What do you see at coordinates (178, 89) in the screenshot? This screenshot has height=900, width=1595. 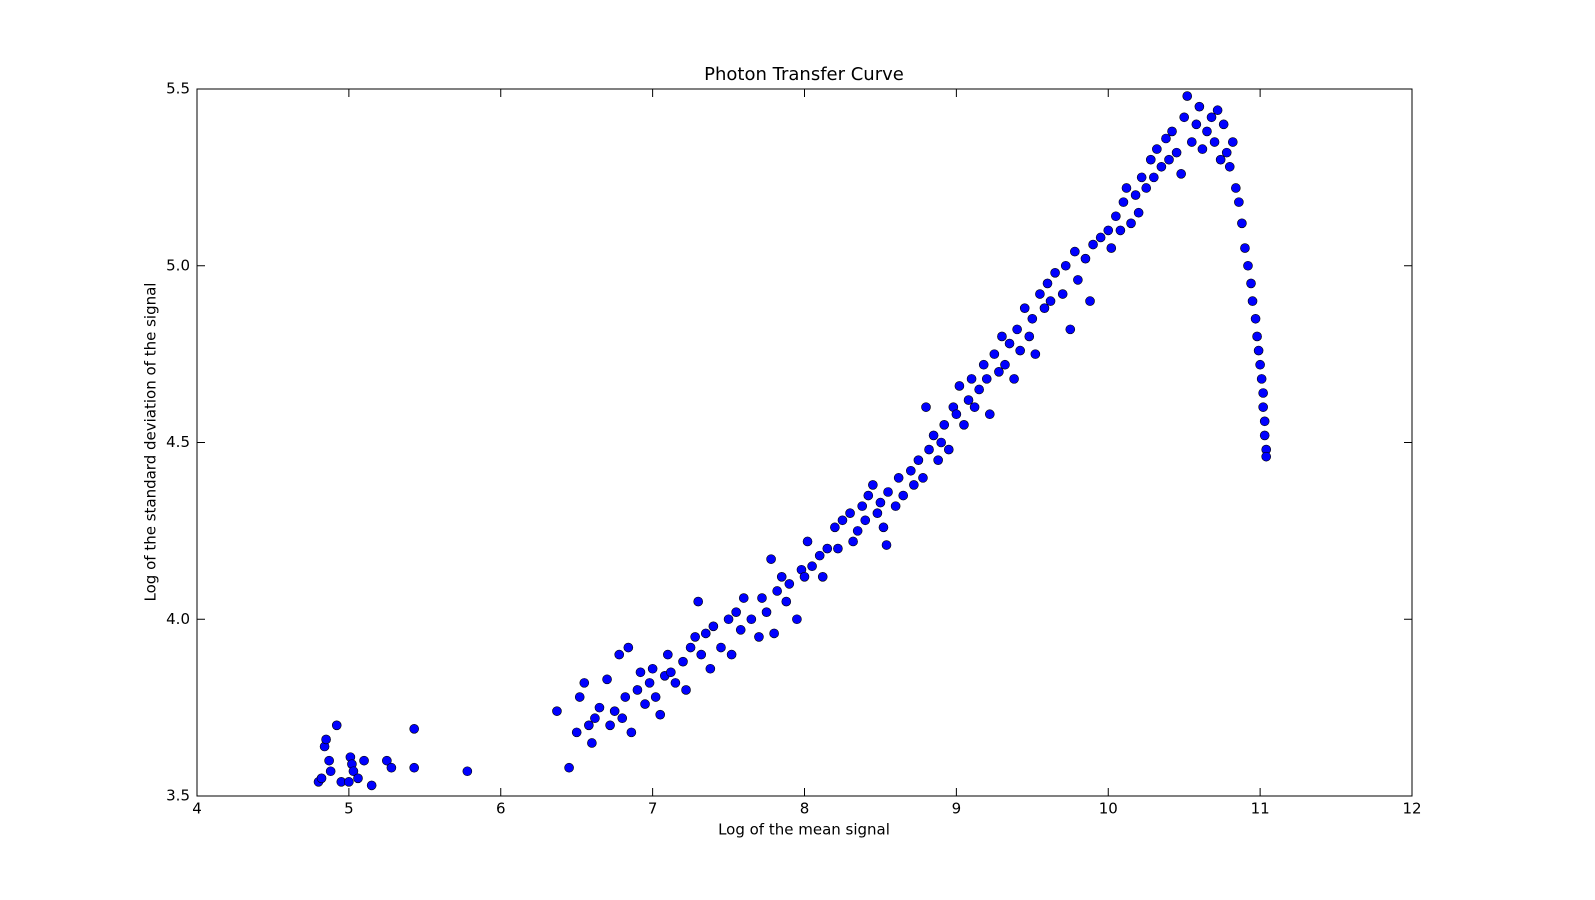 I see `y-tick-label: 5.5` at bounding box center [178, 89].